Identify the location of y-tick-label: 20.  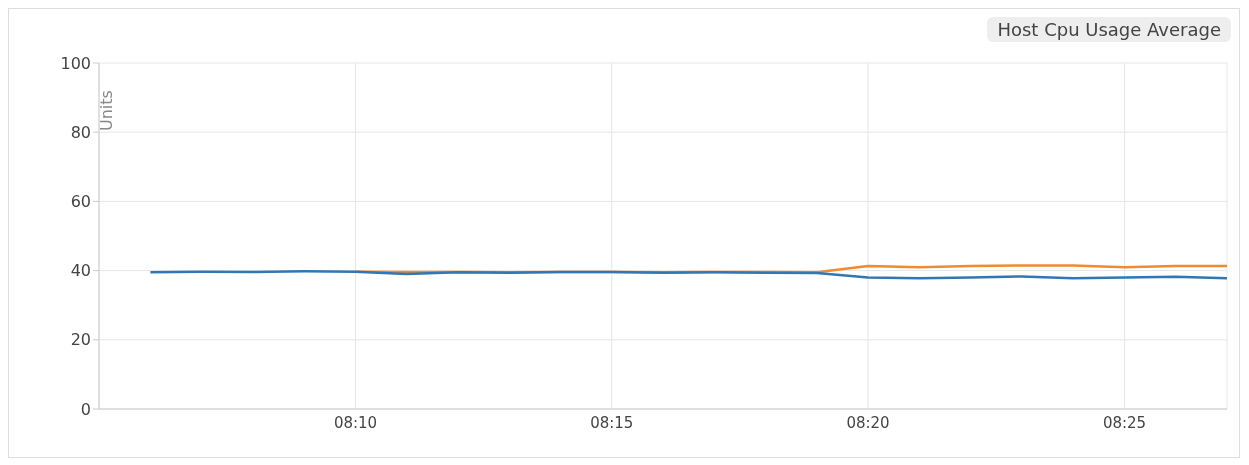
(80, 340).